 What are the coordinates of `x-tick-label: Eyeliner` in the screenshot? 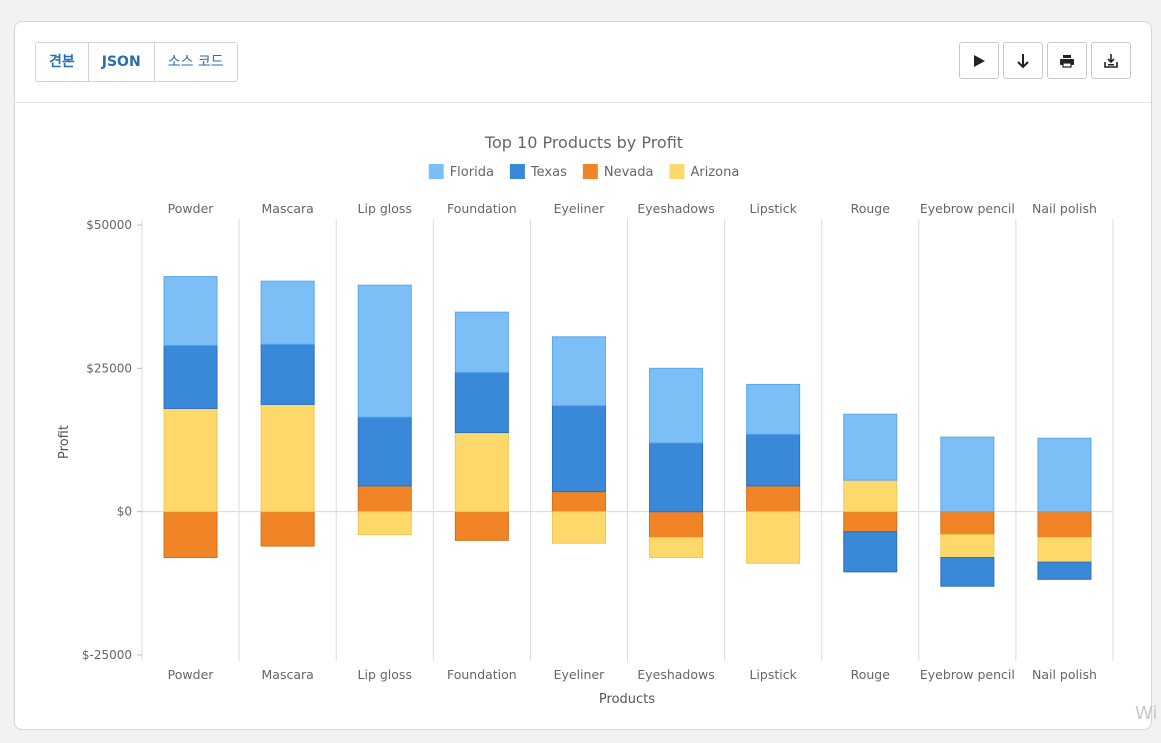 It's located at (580, 674).